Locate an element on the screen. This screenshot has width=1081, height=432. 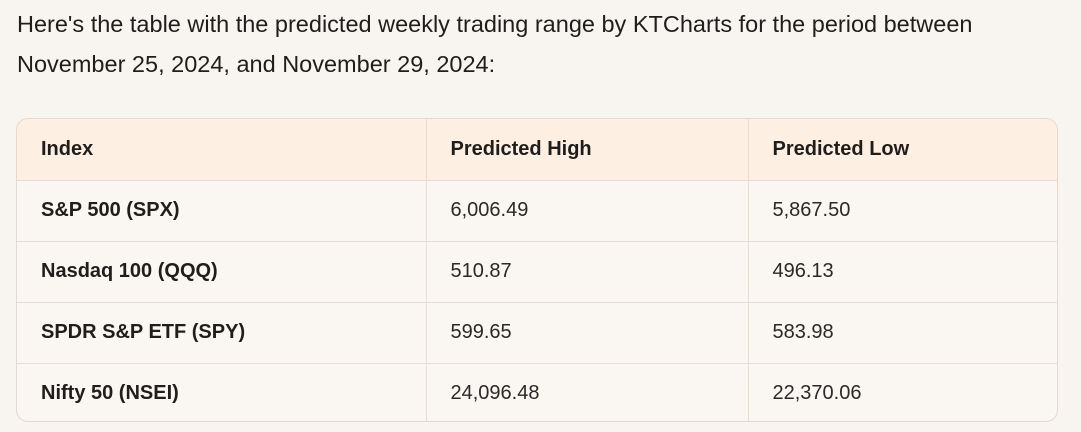
table-row: Nifty 50 (NSEI) 24,096.48 22,370.06 is located at coordinates (537, 392).